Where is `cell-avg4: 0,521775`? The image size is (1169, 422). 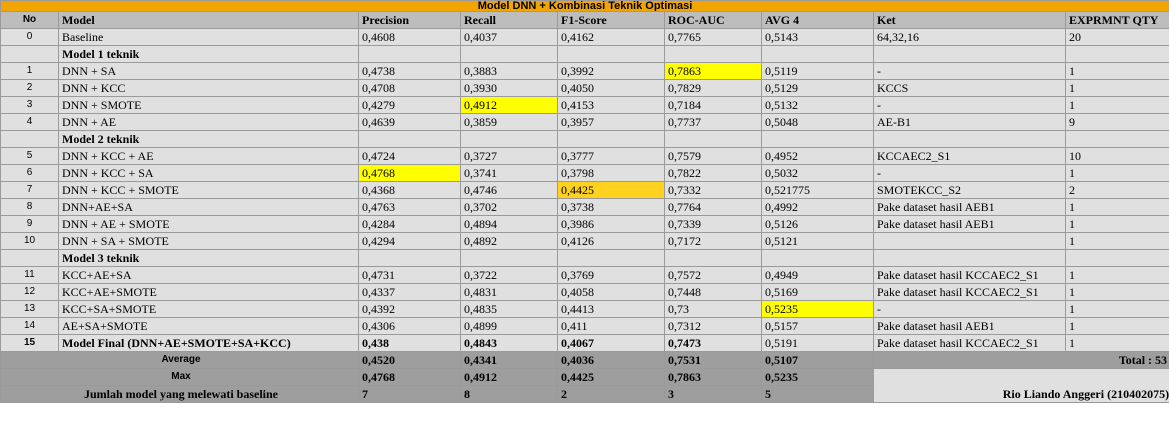 cell-avg4: 0,521775 is located at coordinates (817, 190).